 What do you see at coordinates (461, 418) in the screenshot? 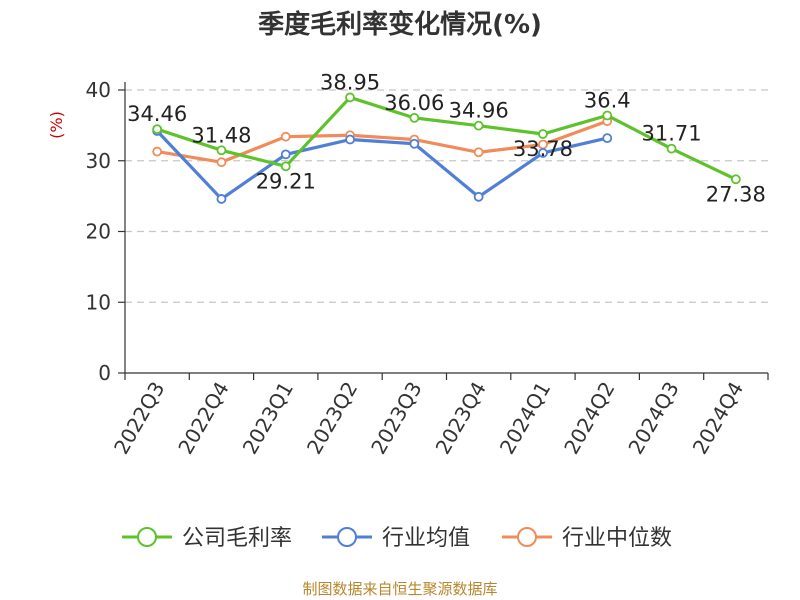
I see `x-tick-label: 2023Q4` at bounding box center [461, 418].